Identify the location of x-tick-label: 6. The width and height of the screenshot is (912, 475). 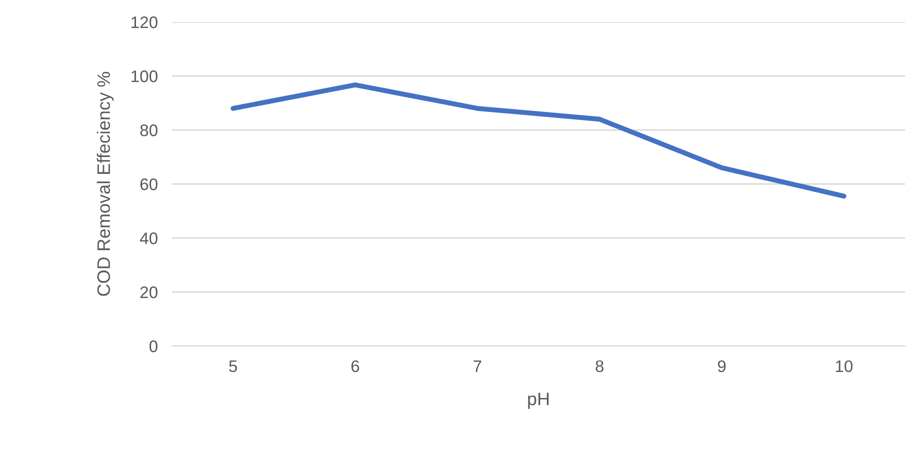
(355, 366).